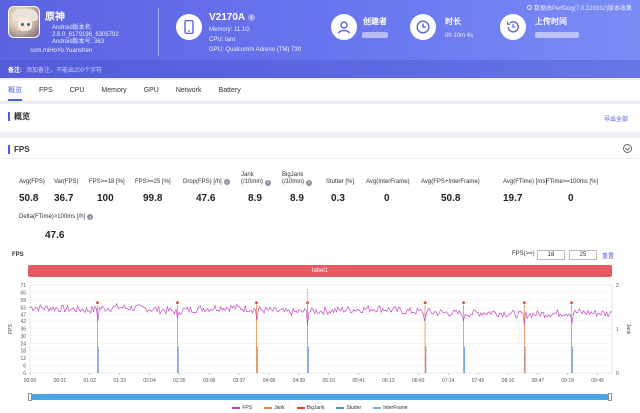  Describe the element at coordinates (30, 397) in the screenshot. I see `scroll-handle-left` at that location.